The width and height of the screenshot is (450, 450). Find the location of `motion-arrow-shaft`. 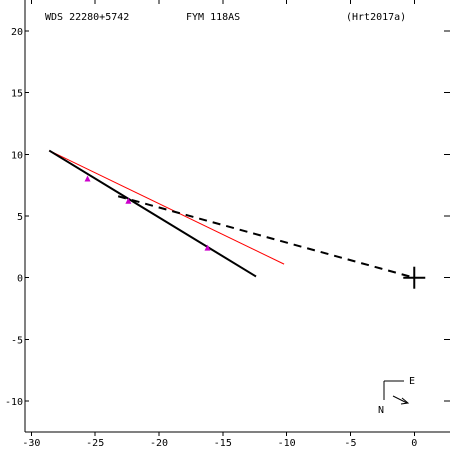

motion-arrow-shaft is located at coordinates (400, 399).